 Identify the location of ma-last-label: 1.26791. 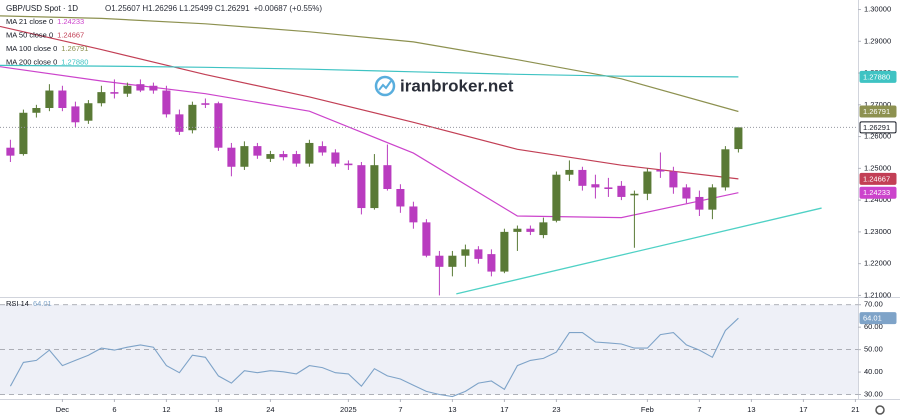
(876, 111).